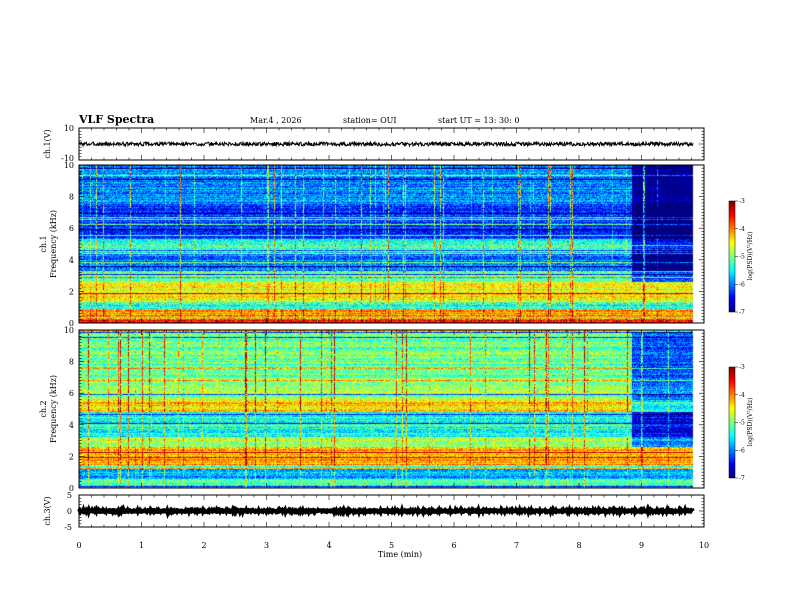 The height and width of the screenshot is (612, 792). I want to click on ch1-ytick-top: 10, so click(69, 128).